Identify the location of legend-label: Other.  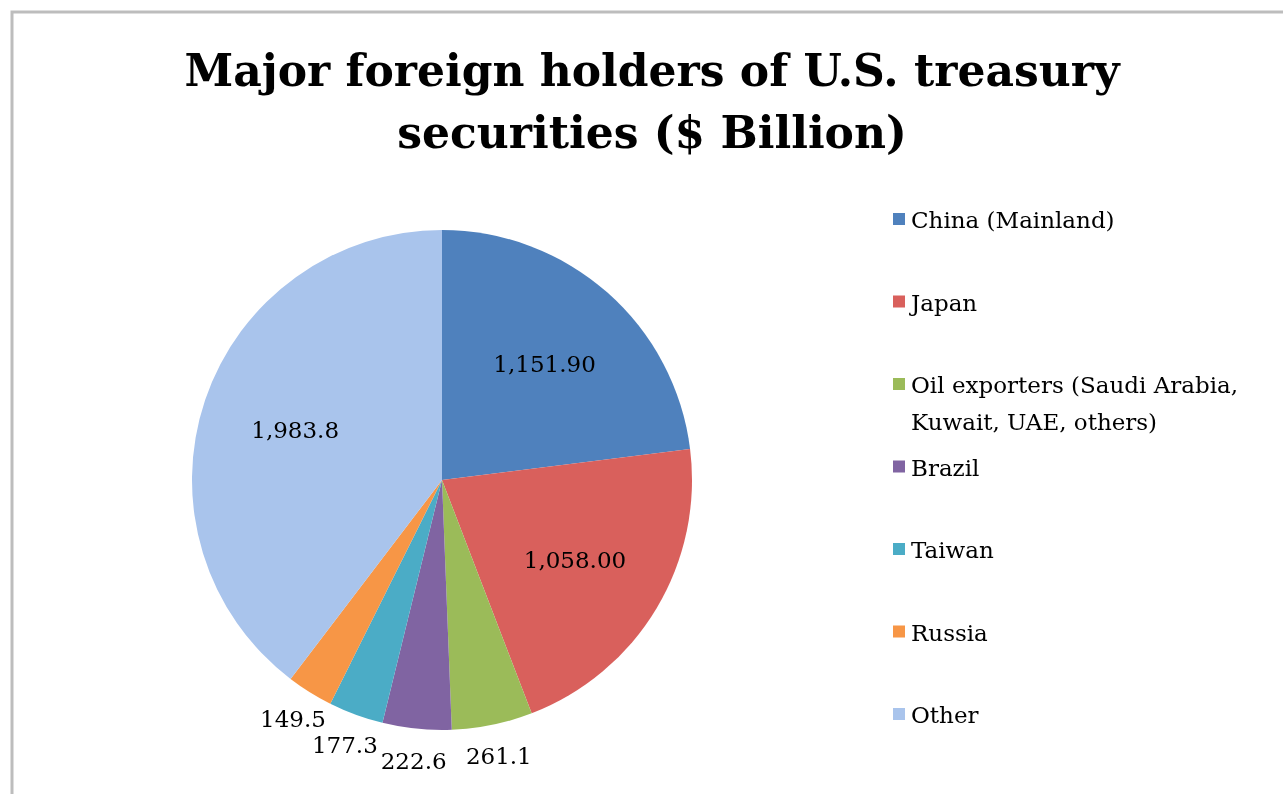
(945, 715).